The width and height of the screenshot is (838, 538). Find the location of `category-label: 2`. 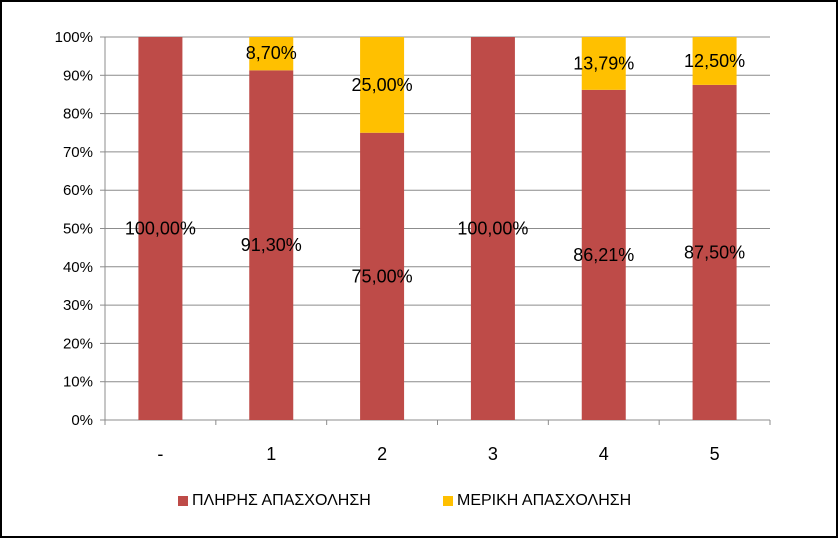

category-label: 2 is located at coordinates (382, 454).